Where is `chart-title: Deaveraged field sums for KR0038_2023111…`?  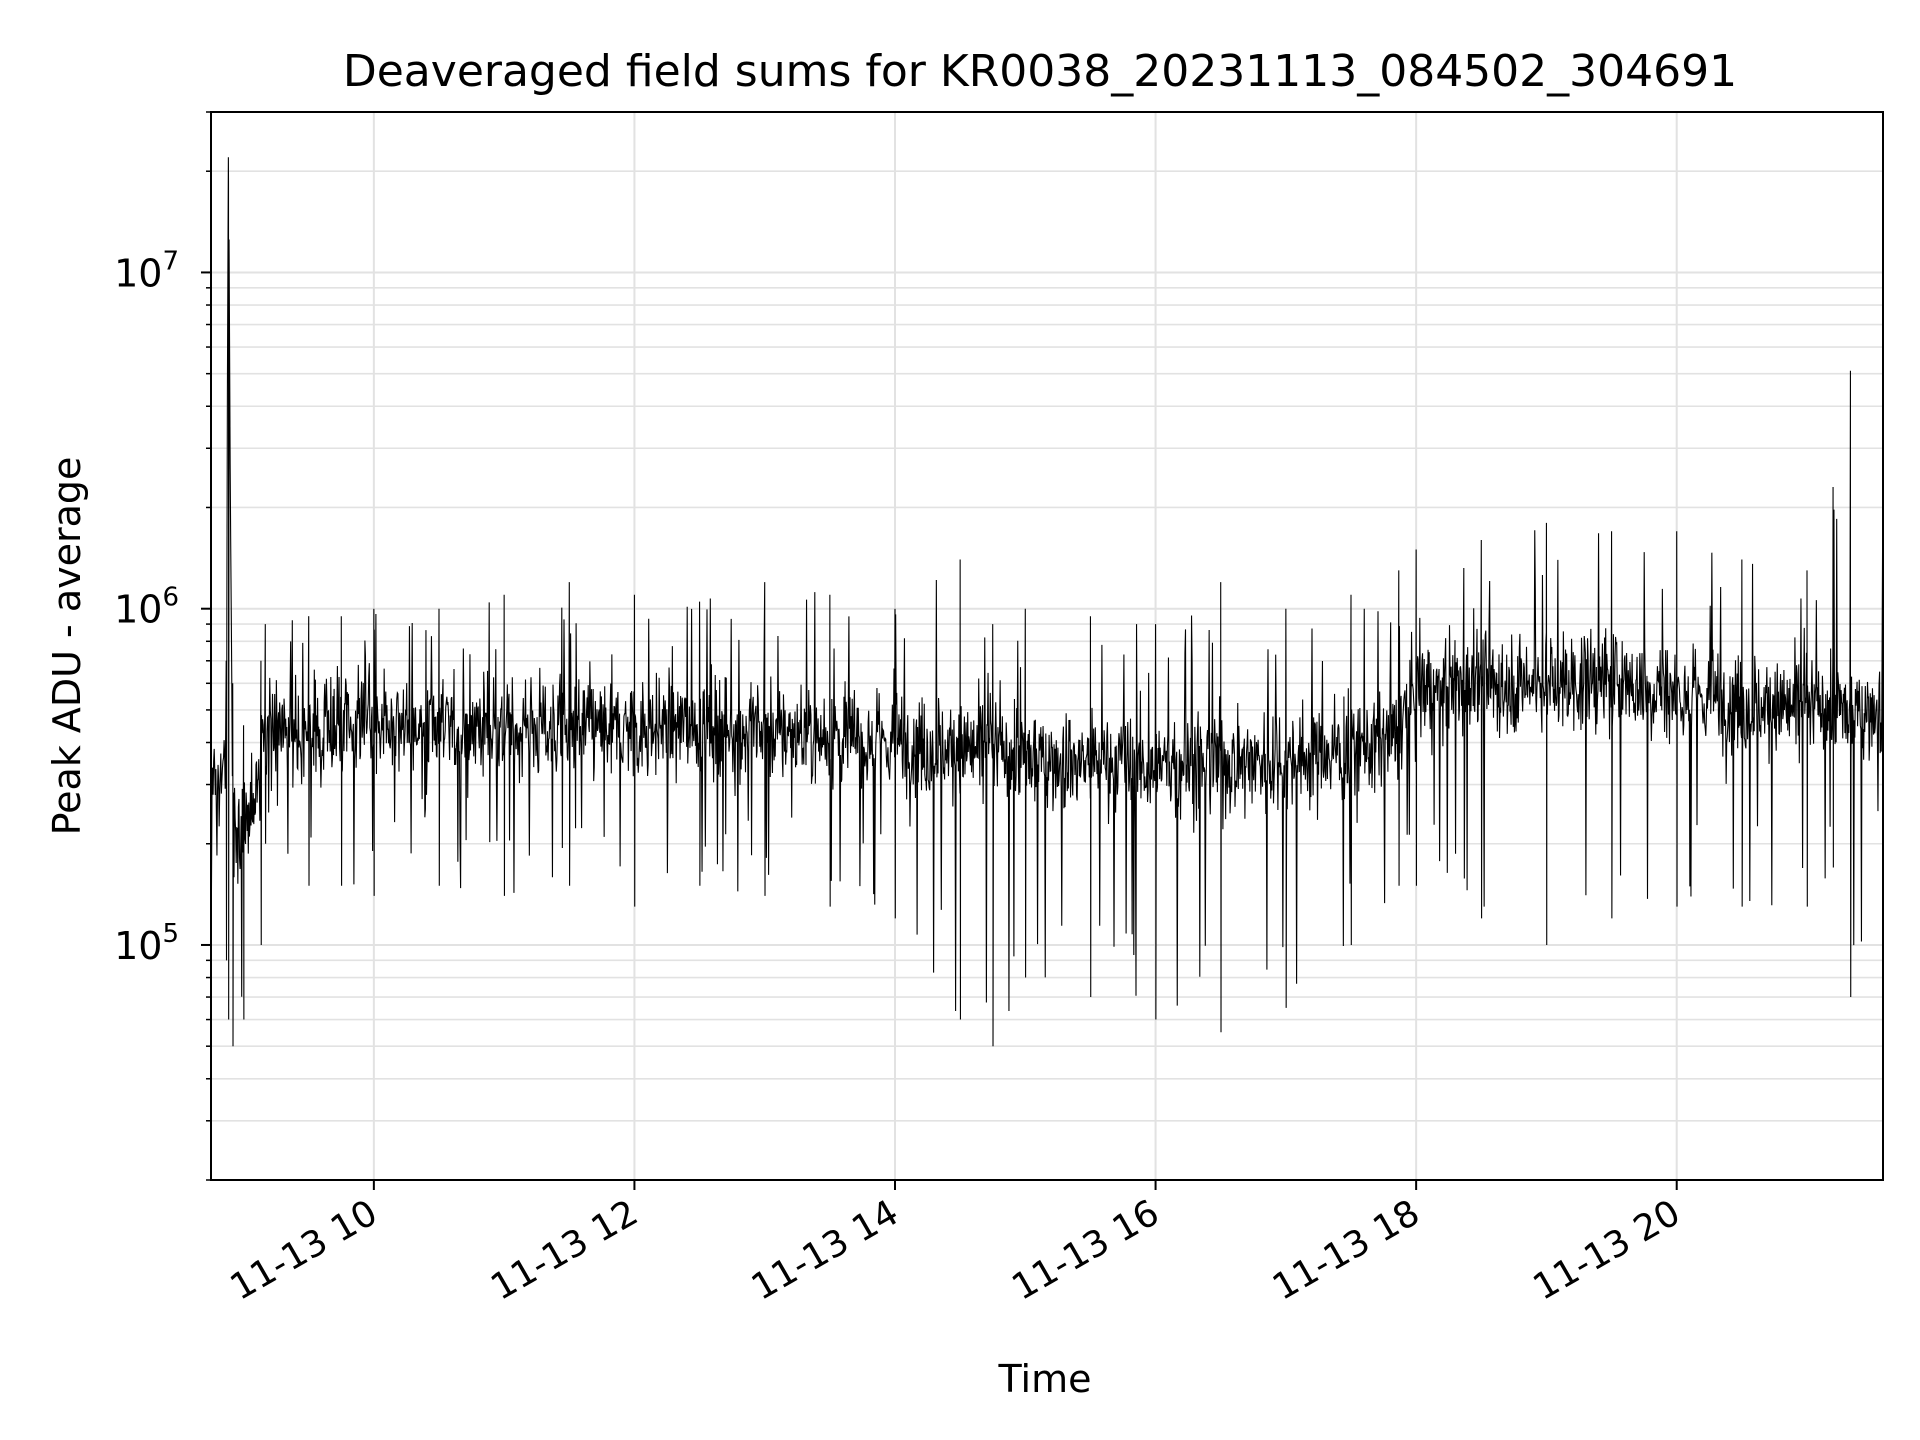
chart-title: Deaveraged field sums for KR0038_2023111… is located at coordinates (1040, 71).